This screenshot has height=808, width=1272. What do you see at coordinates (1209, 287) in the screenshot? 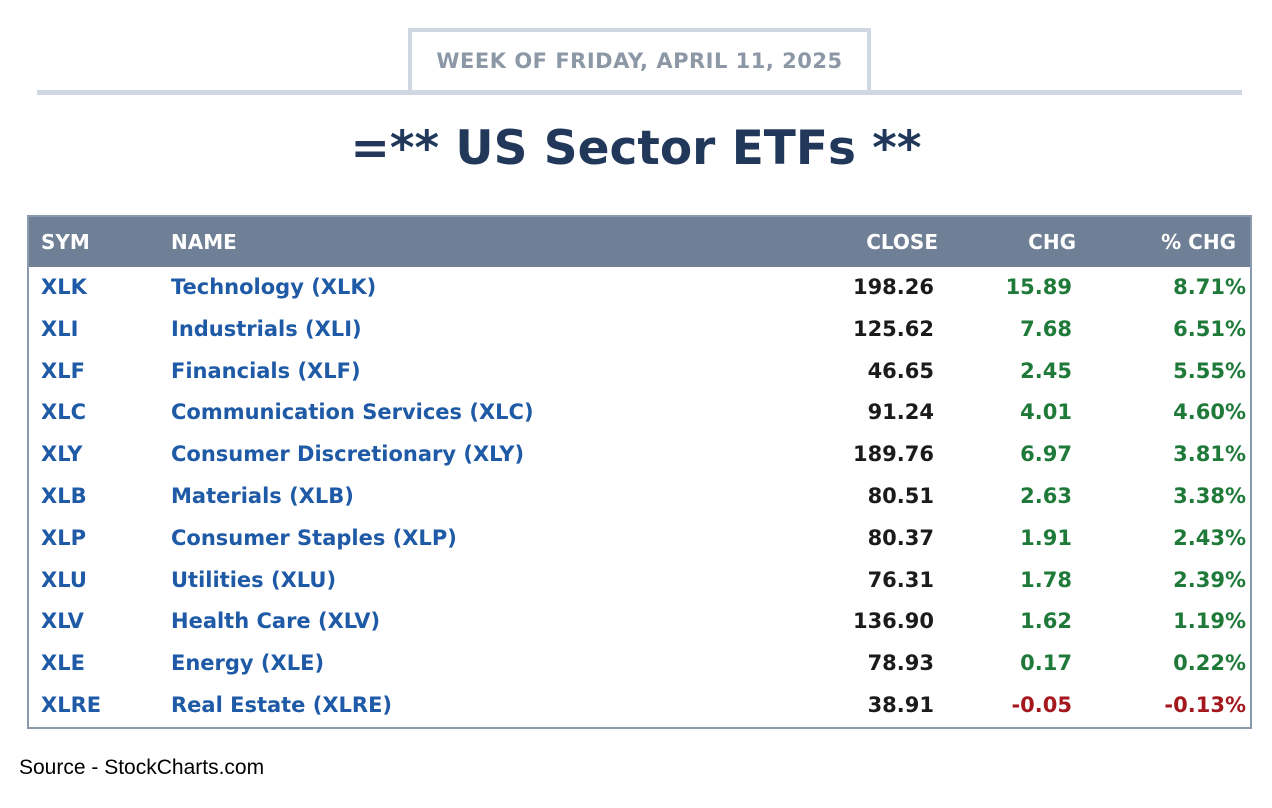
I see `percent-change-value: 8.71%` at bounding box center [1209, 287].